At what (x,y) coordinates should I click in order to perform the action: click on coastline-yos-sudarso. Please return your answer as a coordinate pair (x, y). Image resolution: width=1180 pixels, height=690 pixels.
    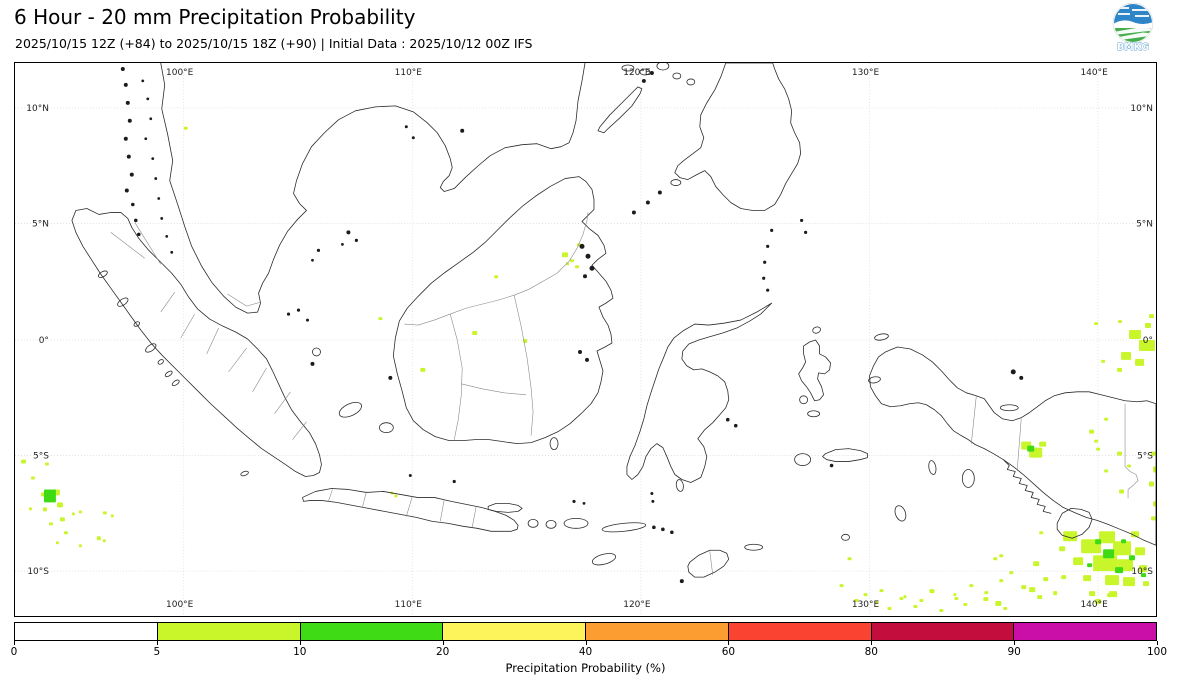
    Looking at the image, I should click on (1074, 523).